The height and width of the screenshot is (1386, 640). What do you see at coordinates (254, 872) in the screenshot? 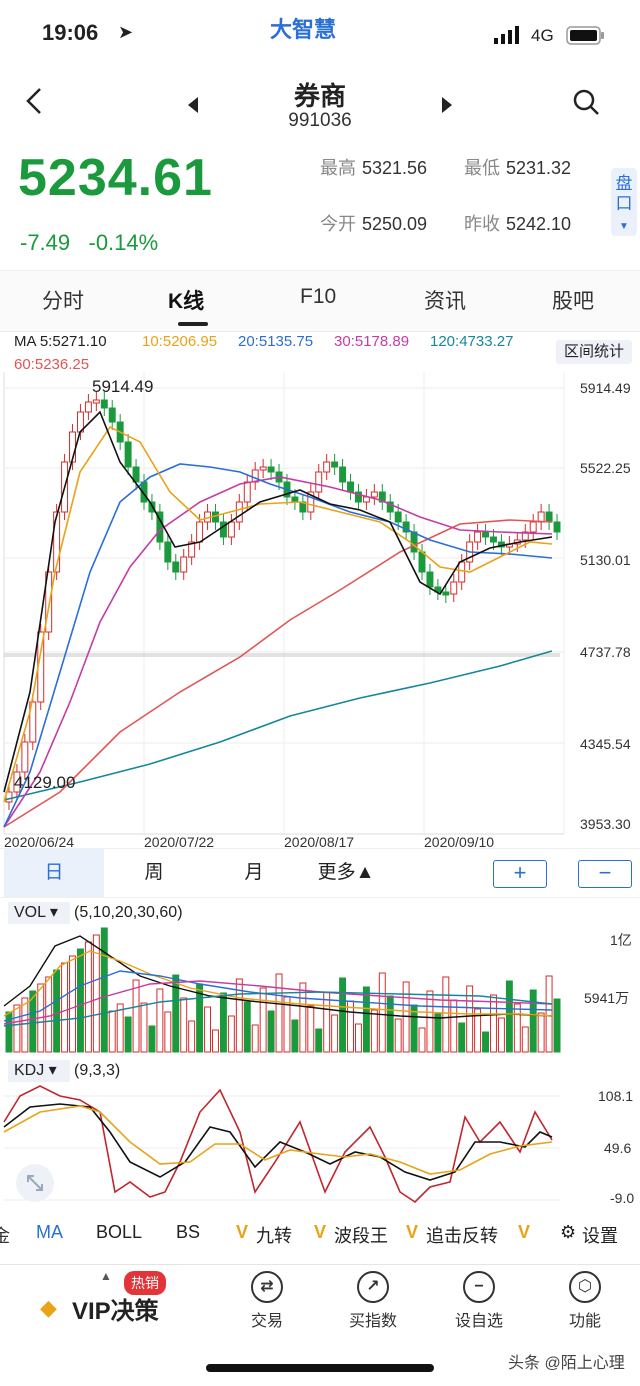
I see `period-month: 月` at bounding box center [254, 872].